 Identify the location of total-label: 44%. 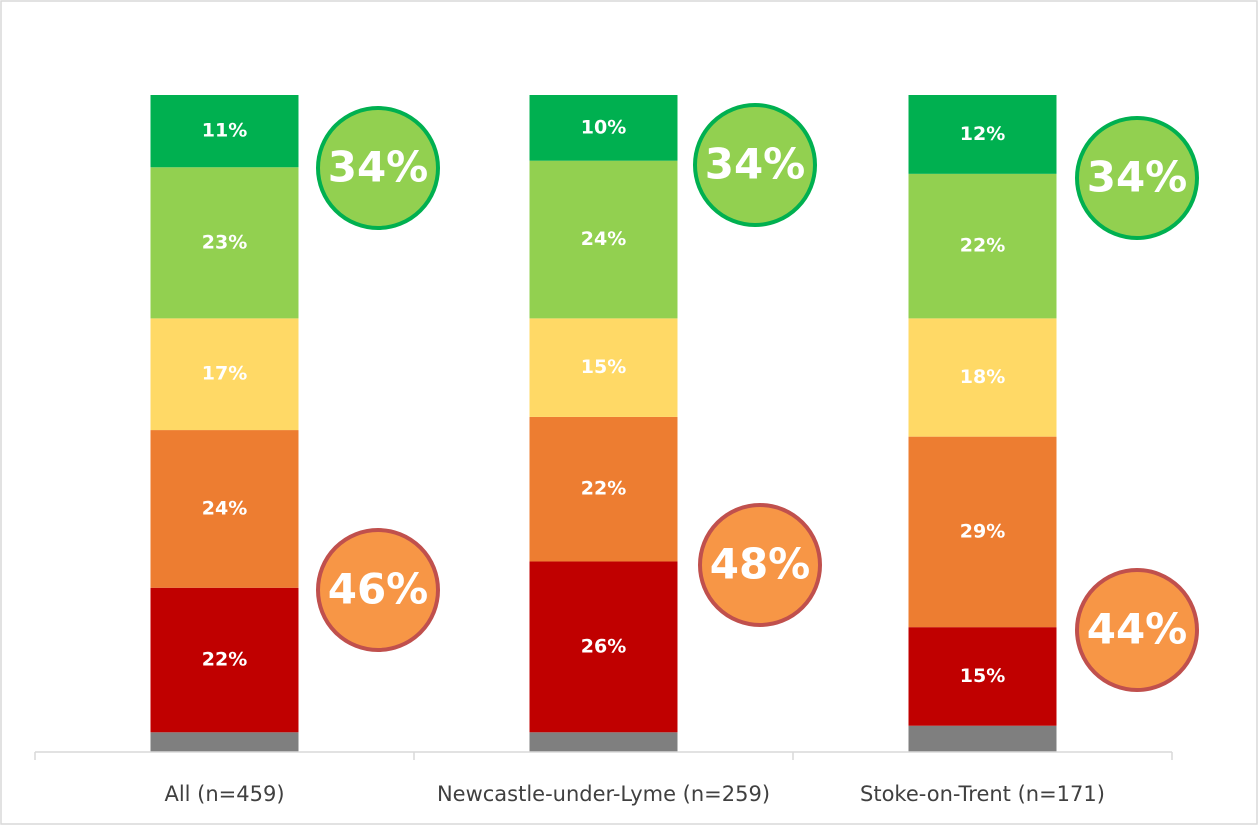
(1137, 629).